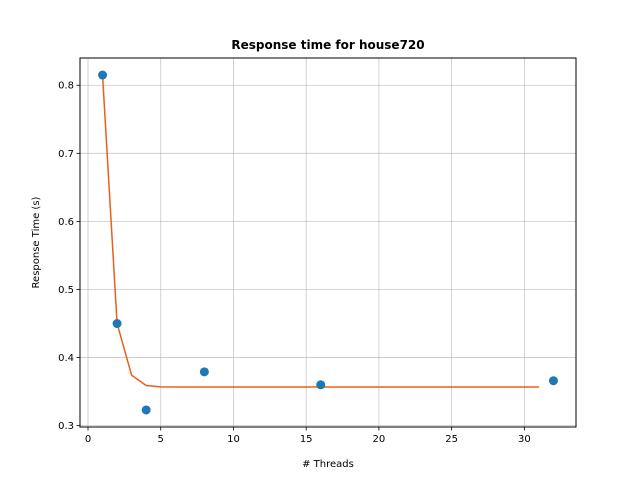  What do you see at coordinates (66, 426) in the screenshot?
I see `y-tick-label: 0.3` at bounding box center [66, 426].